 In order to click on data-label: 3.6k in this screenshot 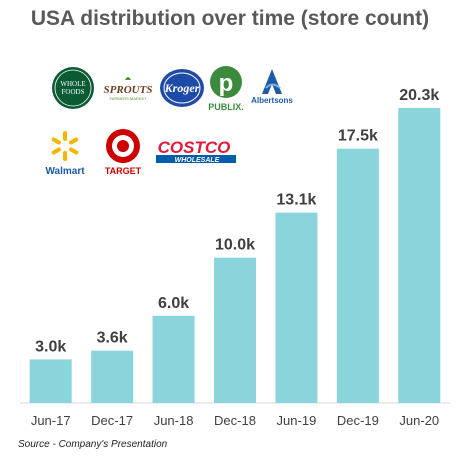, I will do `click(112, 338)`.